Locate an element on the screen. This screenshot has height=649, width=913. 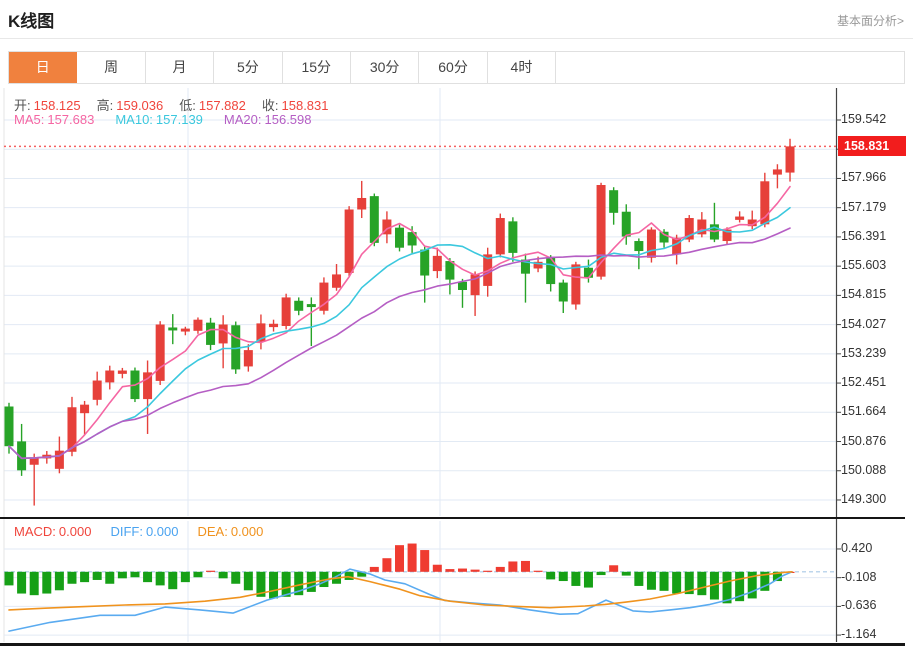
tab-60分: 60分 is located at coordinates (453, 67).